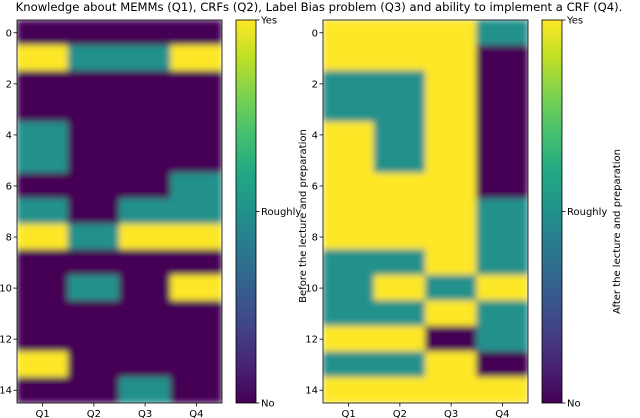 The image size is (640, 418). I want to click on colorbar-tick-label: No, so click(574, 404).